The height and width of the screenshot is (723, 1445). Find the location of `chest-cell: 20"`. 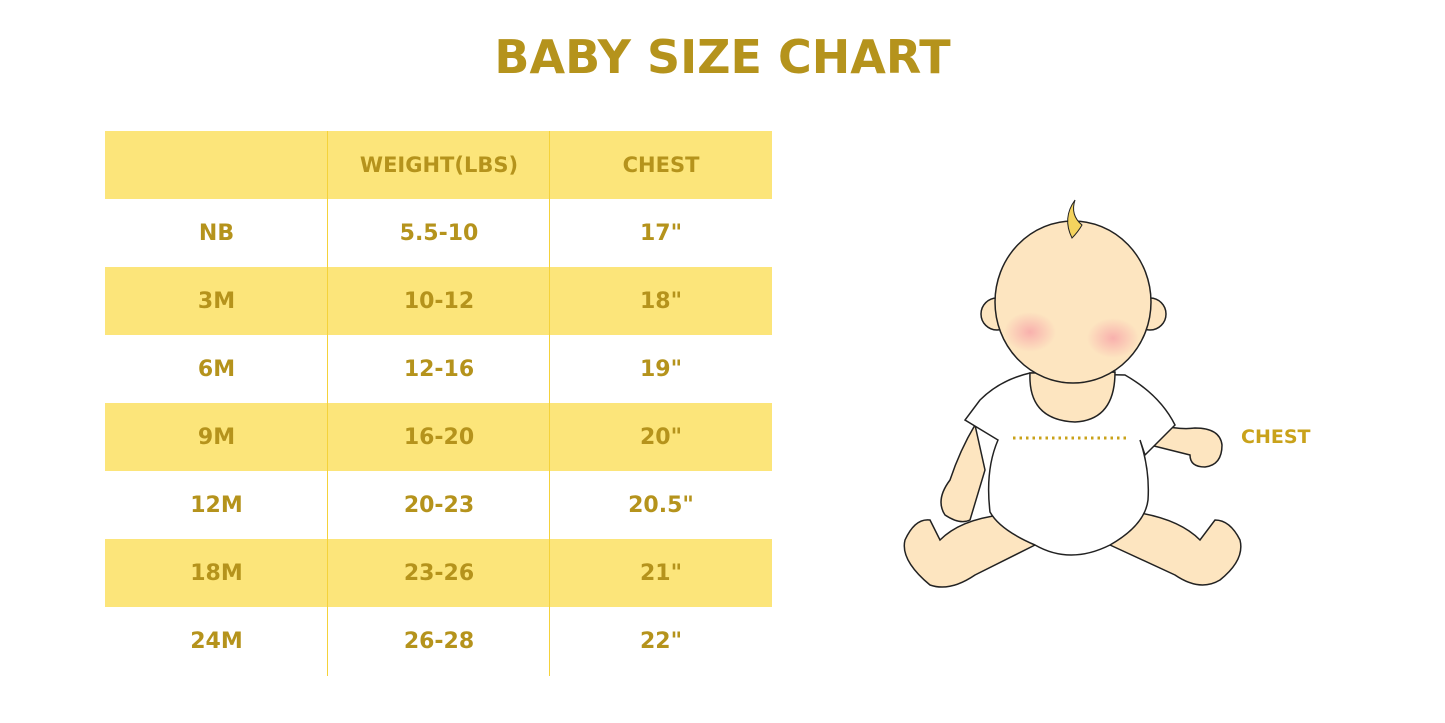

chest-cell: 20" is located at coordinates (661, 437).